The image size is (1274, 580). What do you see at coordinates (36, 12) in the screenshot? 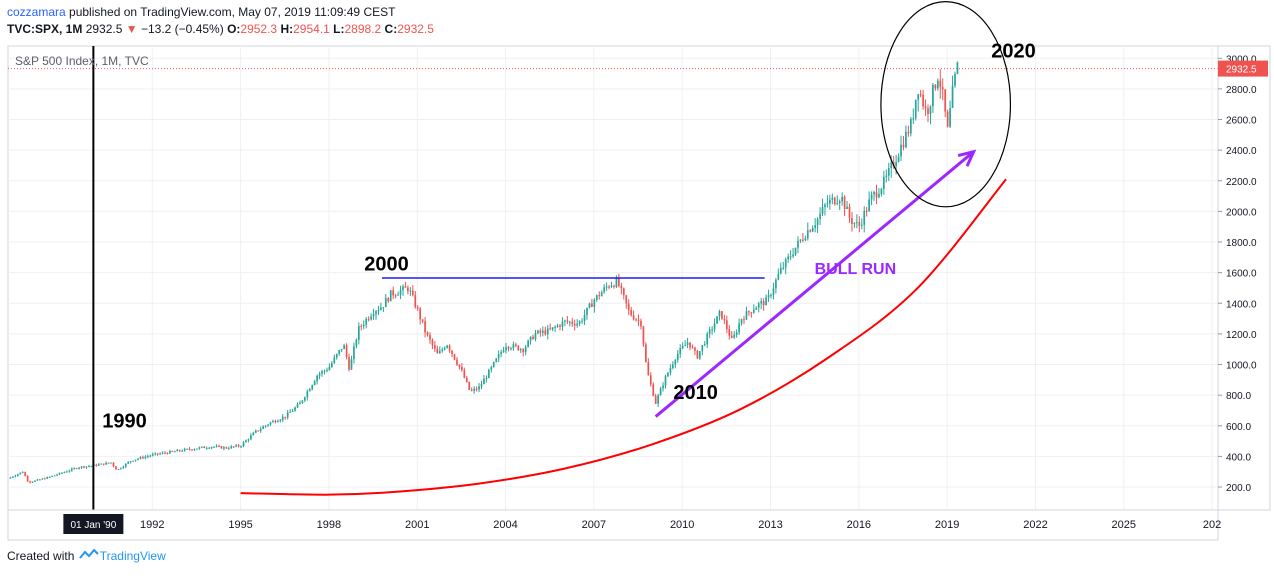
I see `author-link: cozzamara` at bounding box center [36, 12].